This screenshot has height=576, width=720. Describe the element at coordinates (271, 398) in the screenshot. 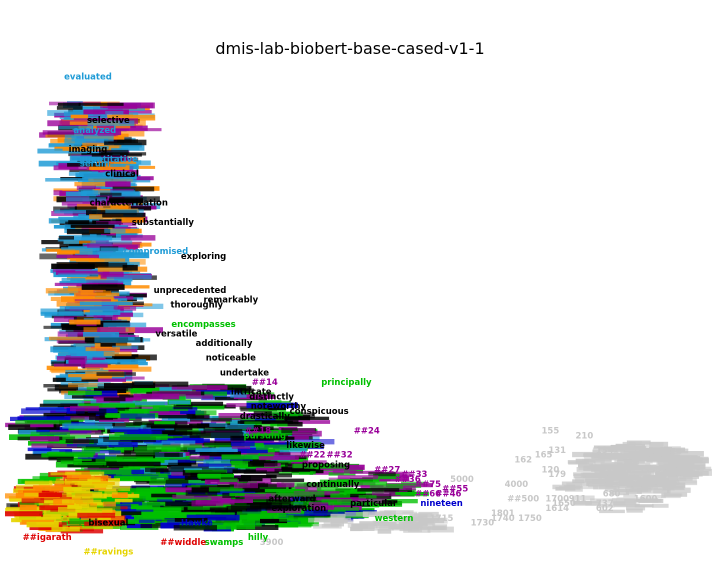

I see `word-label: distinctly` at that location.